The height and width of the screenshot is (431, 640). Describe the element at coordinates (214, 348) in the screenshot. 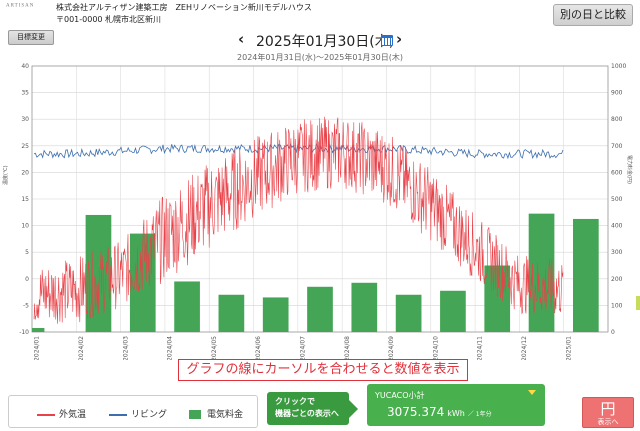

I see `x-tick-label: 2024/05` at that location.